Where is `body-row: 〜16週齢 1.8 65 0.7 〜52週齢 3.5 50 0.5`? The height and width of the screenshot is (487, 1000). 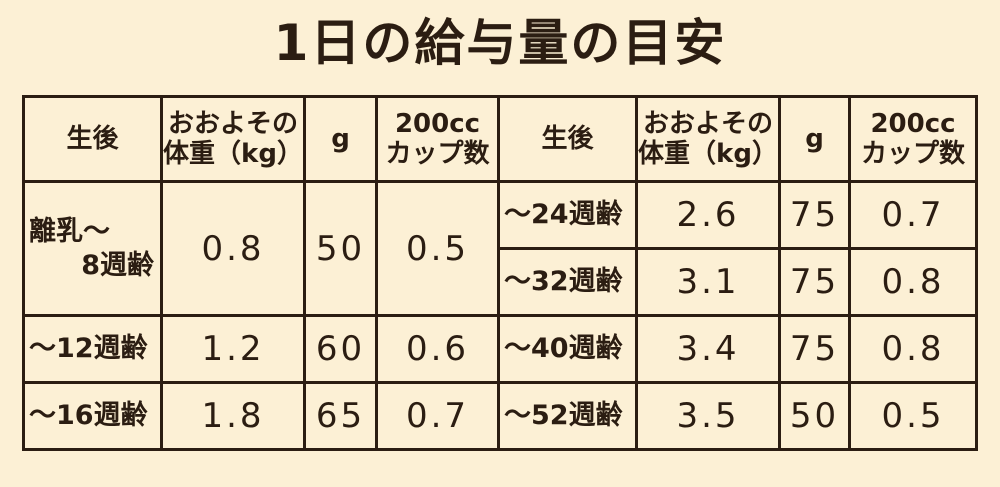
body-row: 〜16週齢 1.8 65 0.7 〜52週齢 3.5 50 0.5 is located at coordinates (500, 416).